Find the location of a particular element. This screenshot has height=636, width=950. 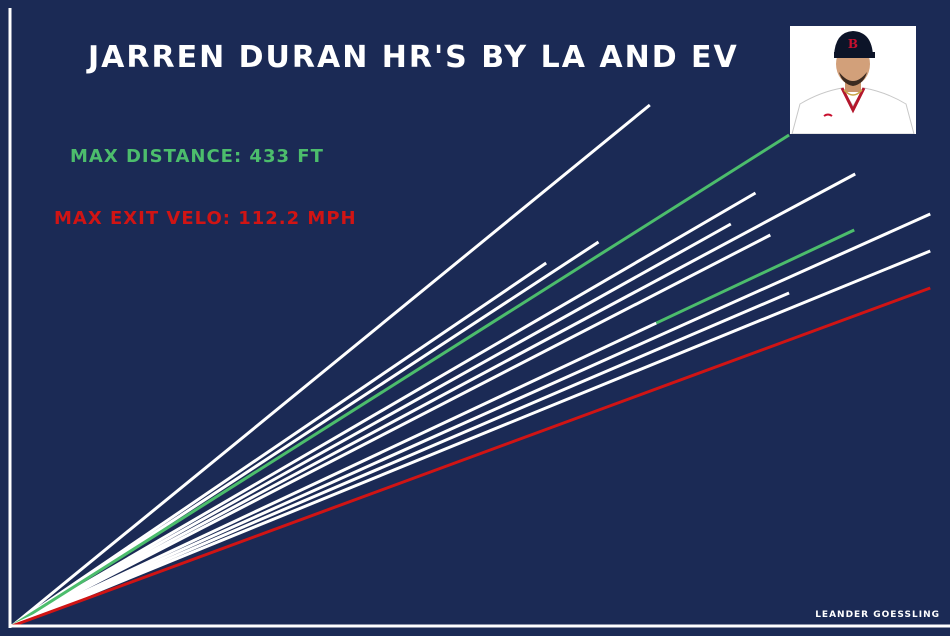

author-credit: LEANDER GOESSLING is located at coordinates (877, 615).